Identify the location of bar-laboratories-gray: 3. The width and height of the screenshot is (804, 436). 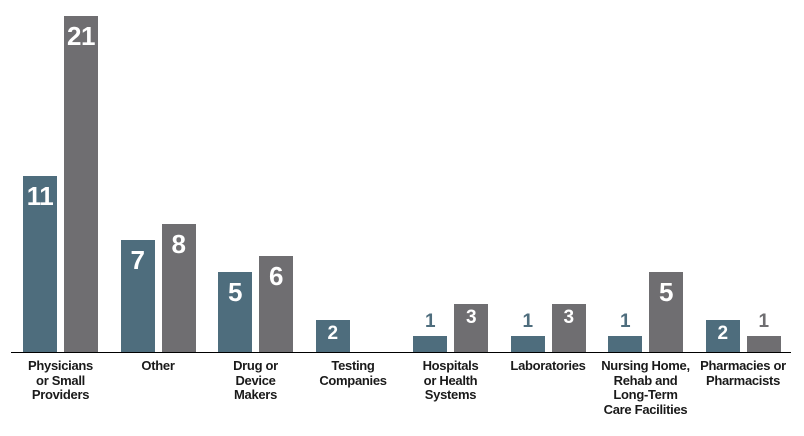
(568, 328).